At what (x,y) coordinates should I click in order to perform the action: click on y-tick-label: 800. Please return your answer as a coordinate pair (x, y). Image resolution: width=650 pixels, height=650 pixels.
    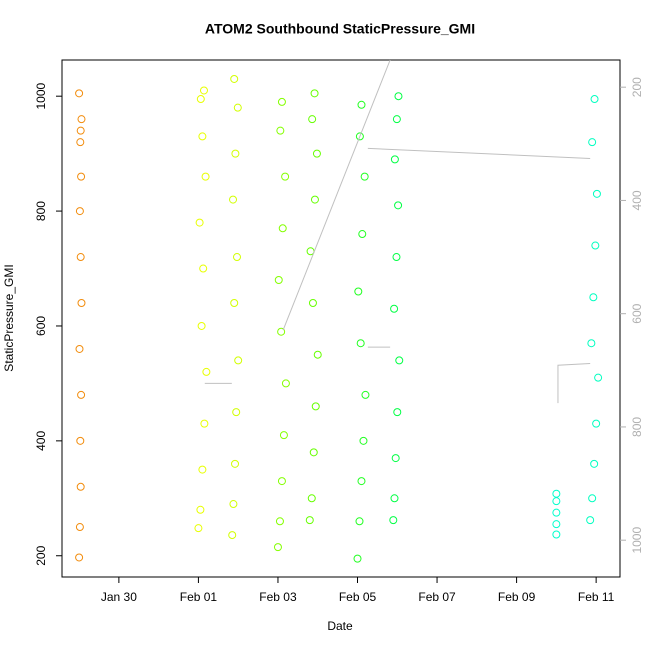
    Looking at the image, I should click on (41, 211).